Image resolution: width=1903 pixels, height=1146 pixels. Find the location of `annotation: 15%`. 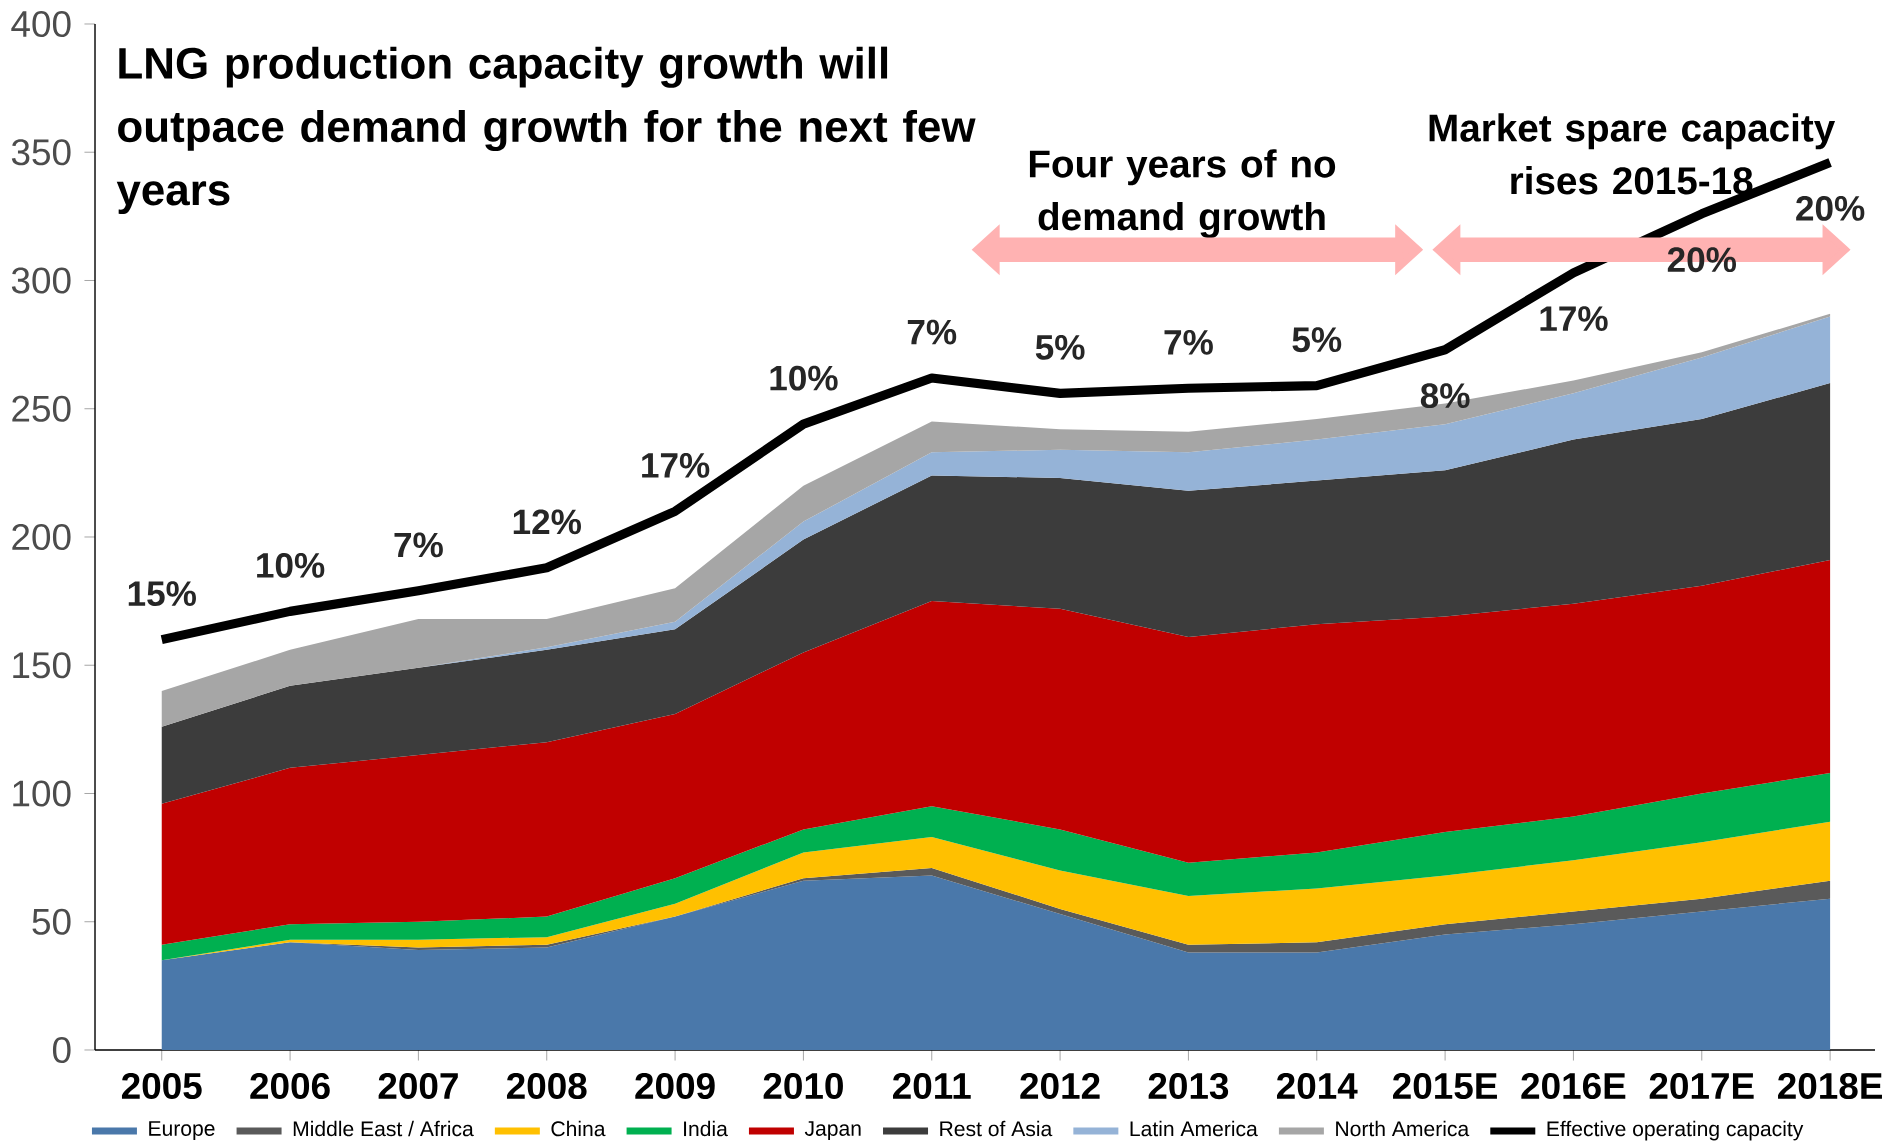

annotation: 15% is located at coordinates (162, 594).